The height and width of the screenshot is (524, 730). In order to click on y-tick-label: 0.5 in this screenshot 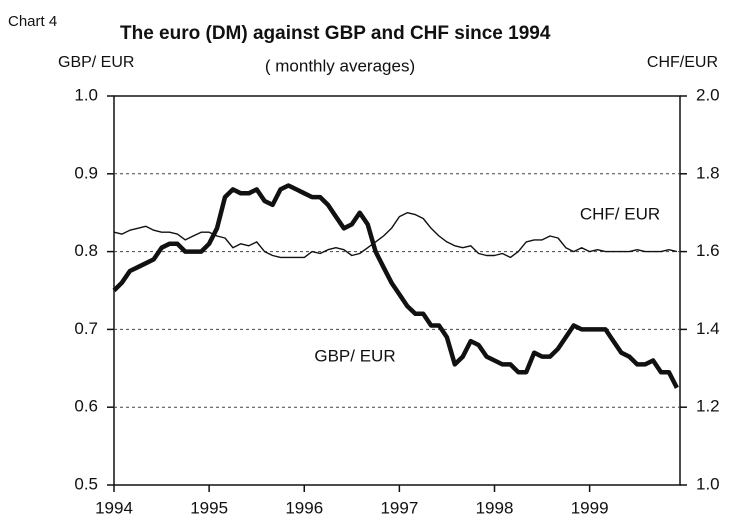, I will do `click(86, 483)`.